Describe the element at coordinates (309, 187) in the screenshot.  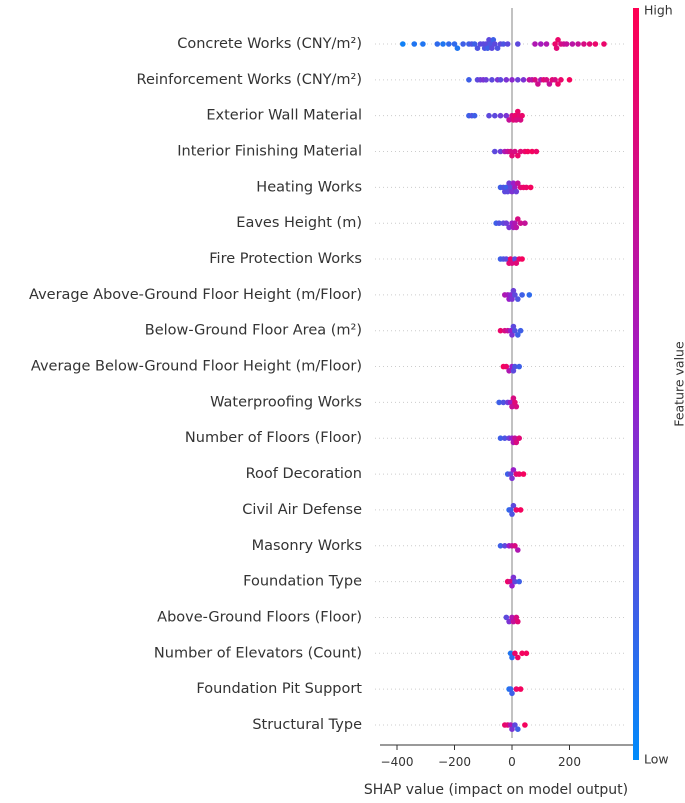
I see `feature-label: Heating Works` at that location.